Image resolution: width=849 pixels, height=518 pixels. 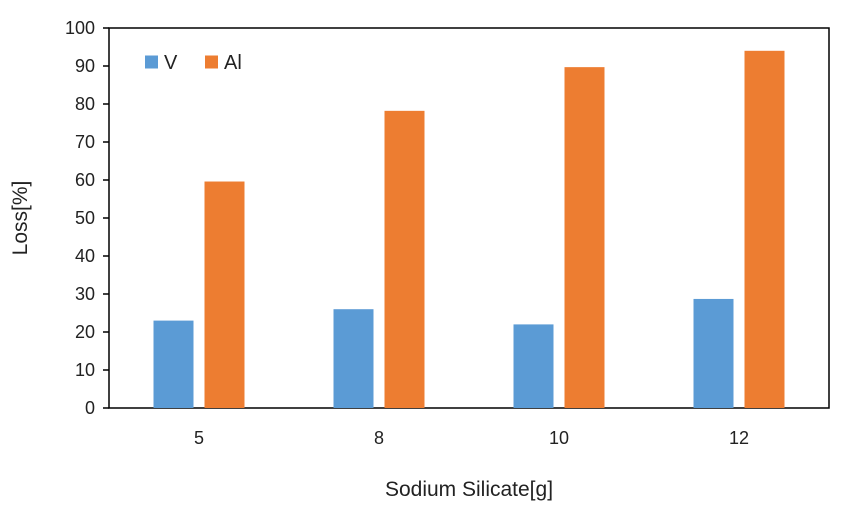 I want to click on y-tick-label: 0, so click(x=90, y=408).